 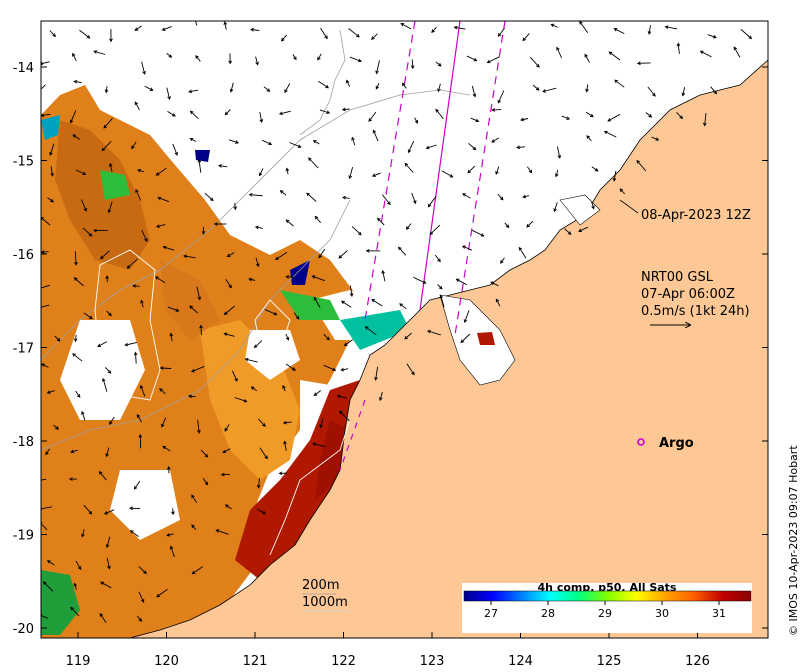 I want to click on colorbar: 4h comp, p50, All Sats 27 28 29 30 31, so click(x=607, y=607).